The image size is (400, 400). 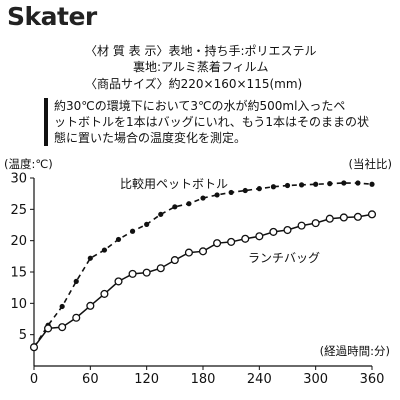 What do you see at coordinates (372, 379) in the screenshot?
I see `x-tick-label: 360` at bounding box center [372, 379].